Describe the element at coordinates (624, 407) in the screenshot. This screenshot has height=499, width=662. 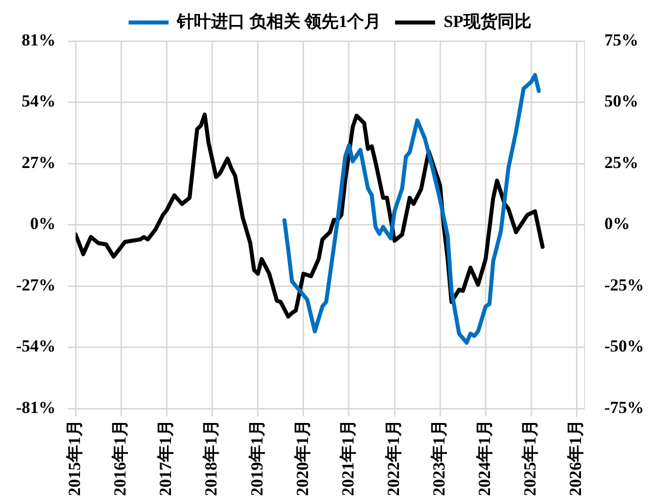
I see `y2-tick-label: -75%` at that location.